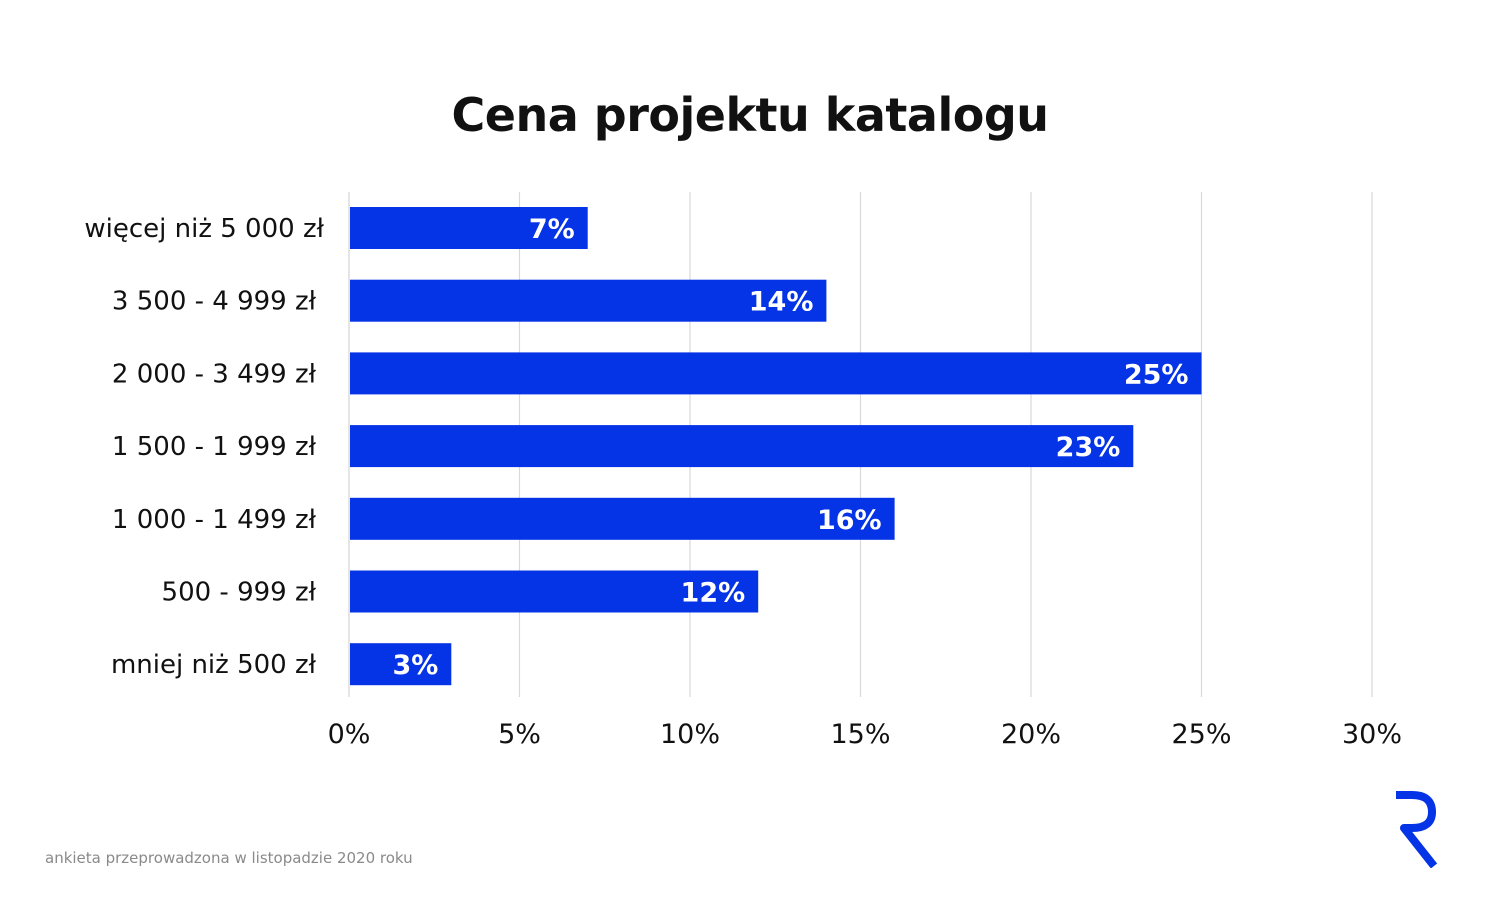 This screenshot has height=909, width=1500. Describe the element at coordinates (204, 229) in the screenshot. I see `category-label: więcej niż 5 000 zł` at that location.